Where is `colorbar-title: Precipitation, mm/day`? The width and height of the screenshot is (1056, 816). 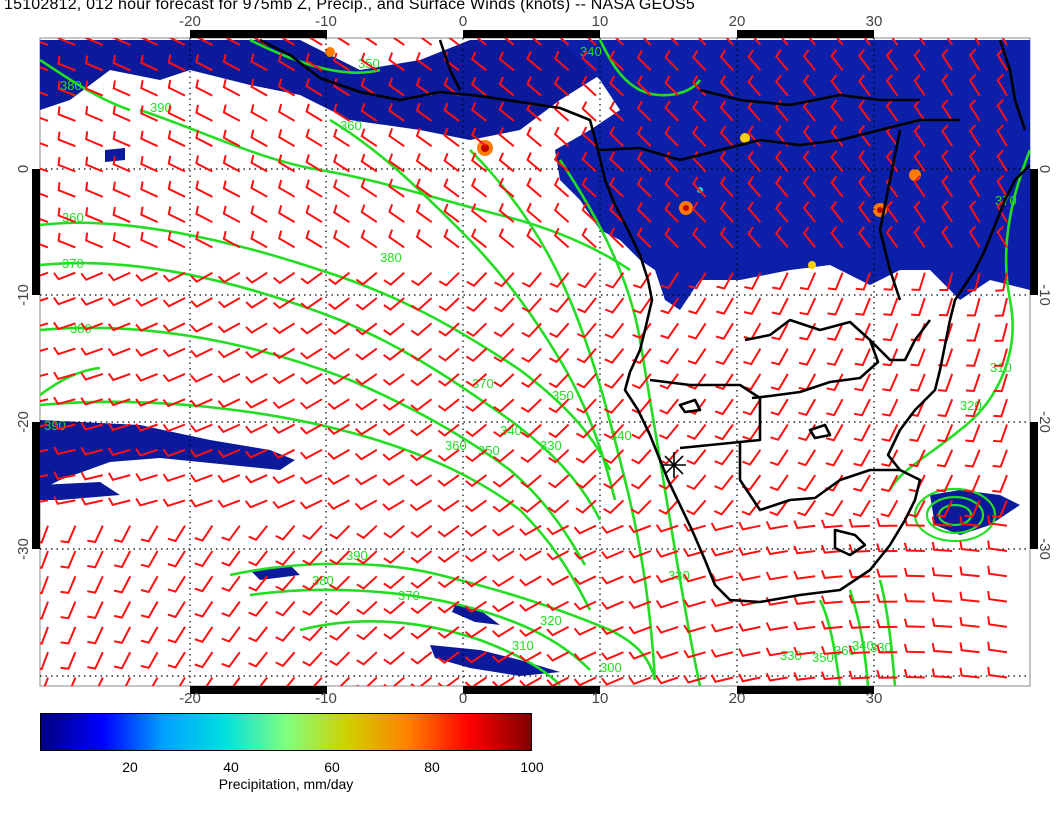 colorbar-title: Precipitation, mm/day is located at coordinates (286, 784).